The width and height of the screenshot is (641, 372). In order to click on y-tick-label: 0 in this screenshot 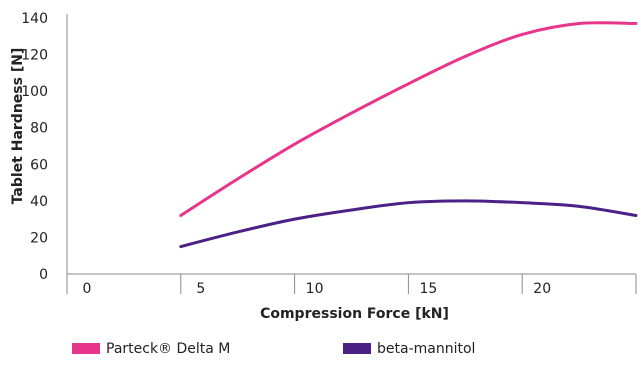, I will do `click(43, 275)`.